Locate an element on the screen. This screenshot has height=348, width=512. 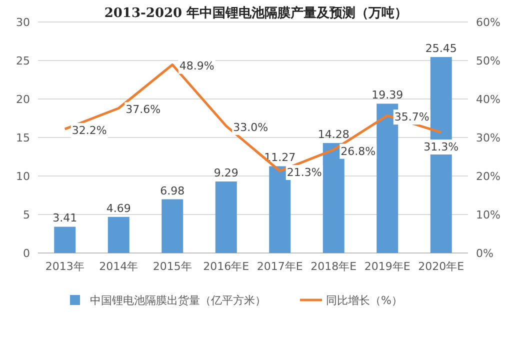
data-label: 3.41 is located at coordinates (65, 218).